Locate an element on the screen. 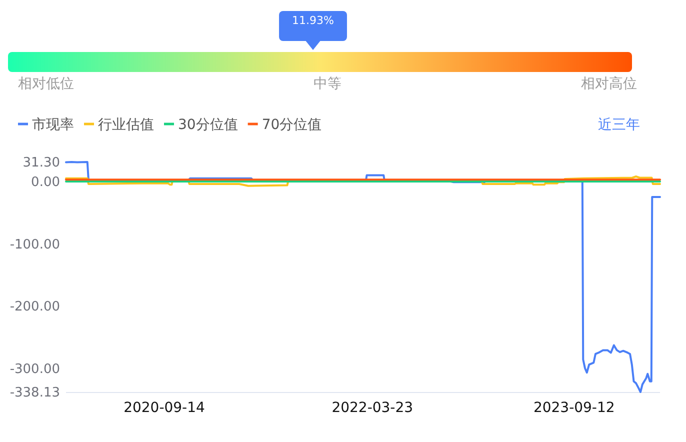  legend-label: 行业估值 is located at coordinates (126, 124).